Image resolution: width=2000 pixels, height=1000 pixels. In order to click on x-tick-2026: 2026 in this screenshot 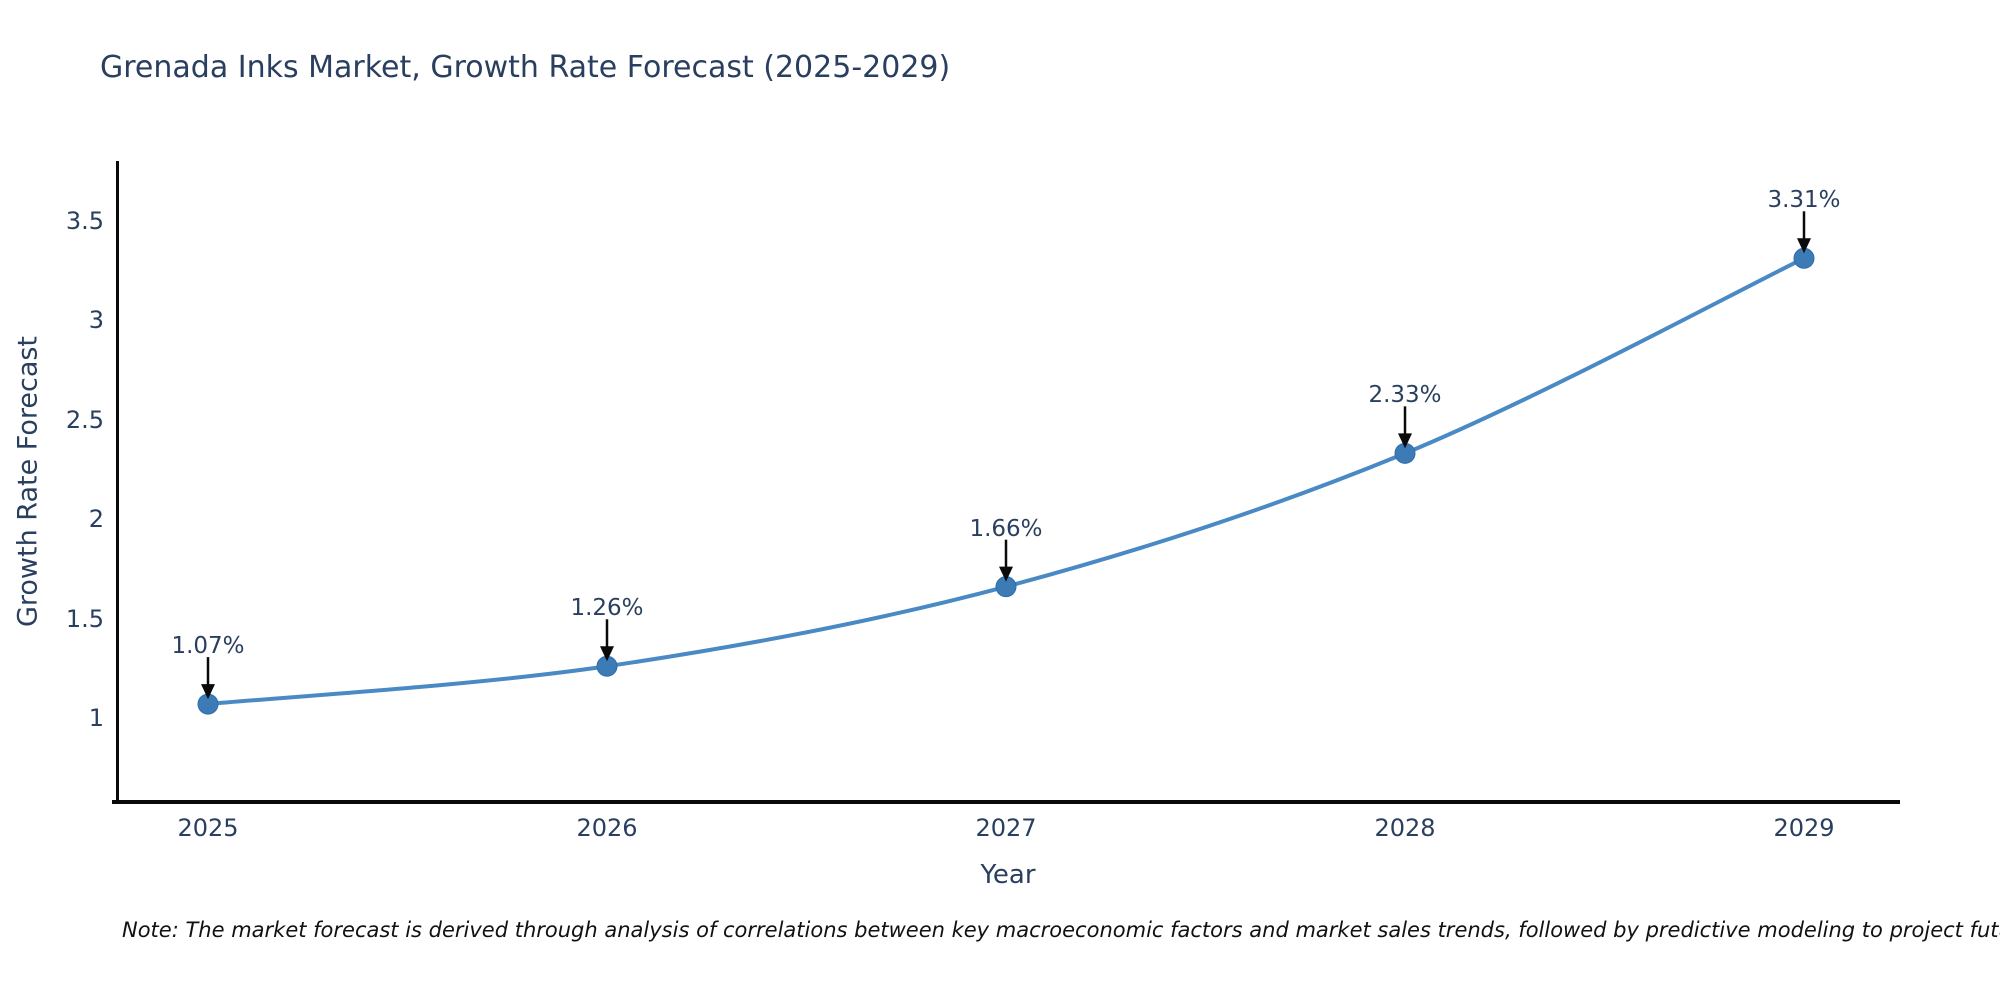, I will do `click(607, 828)`.